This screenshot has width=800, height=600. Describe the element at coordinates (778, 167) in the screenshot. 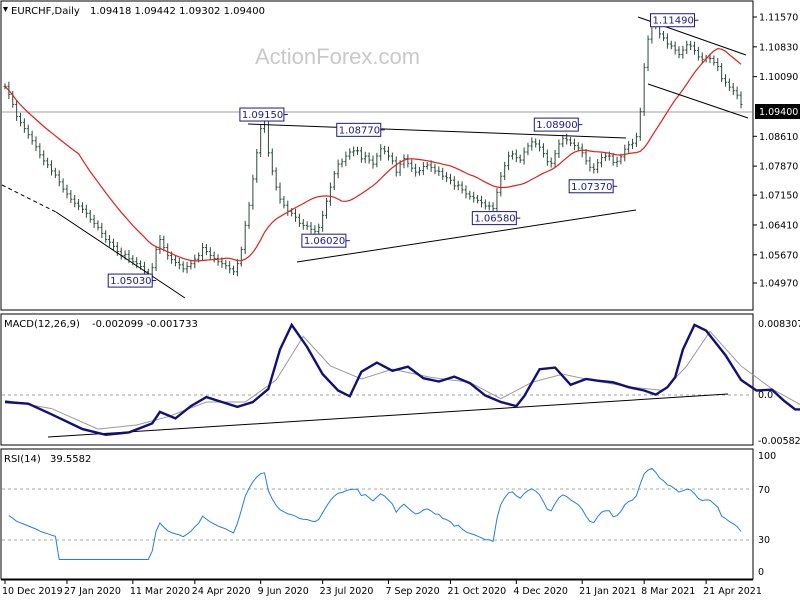

I see `price-tick-label: 1.07870` at that location.